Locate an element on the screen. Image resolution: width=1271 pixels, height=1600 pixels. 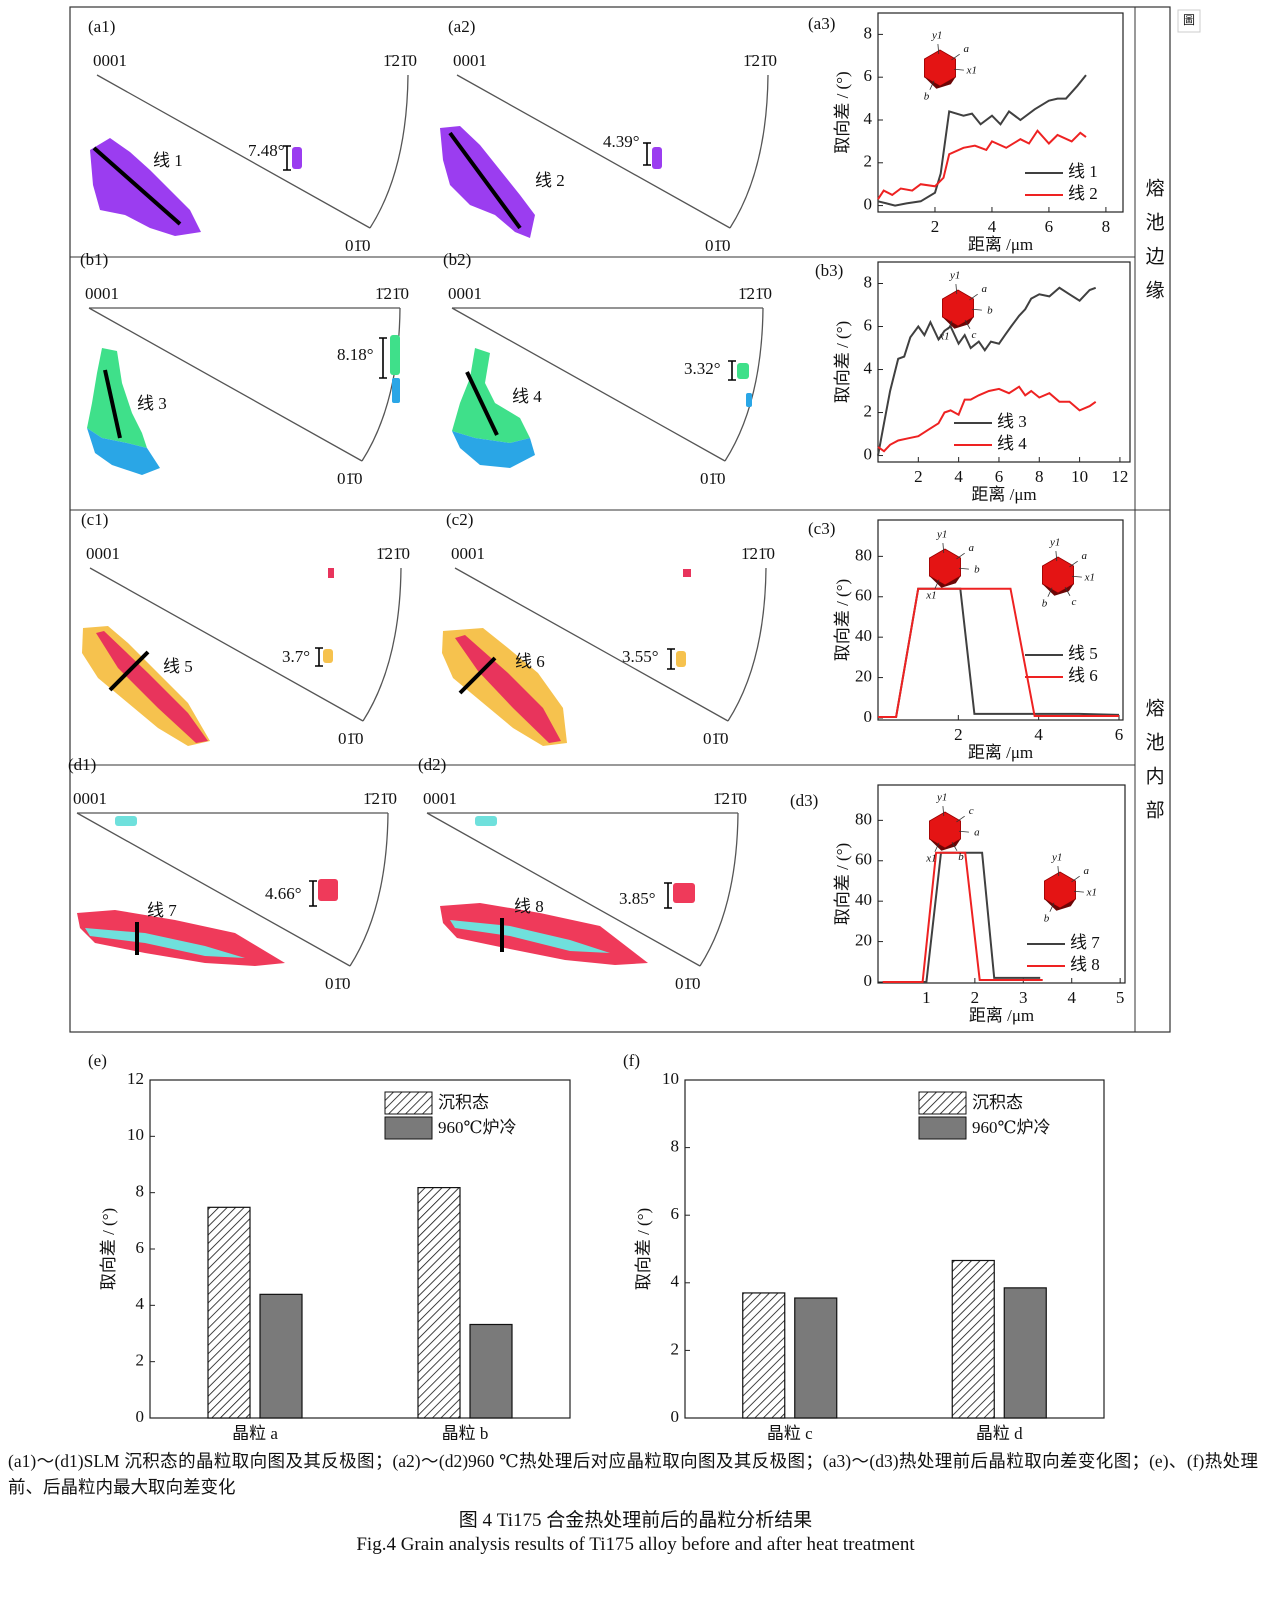
ipf-panel: (a2) 0001 1̄21̄0 01̄0 线 2 4.39° is located at coordinates (608, 136).